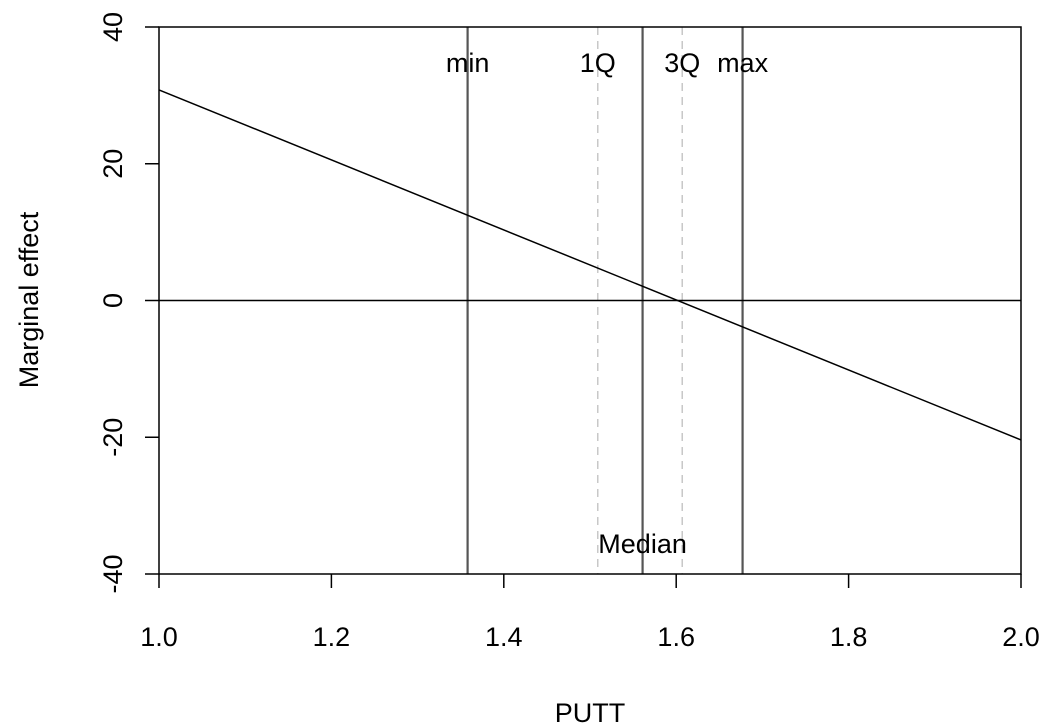  I want to click on y-tick-label: -40, so click(113, 573).